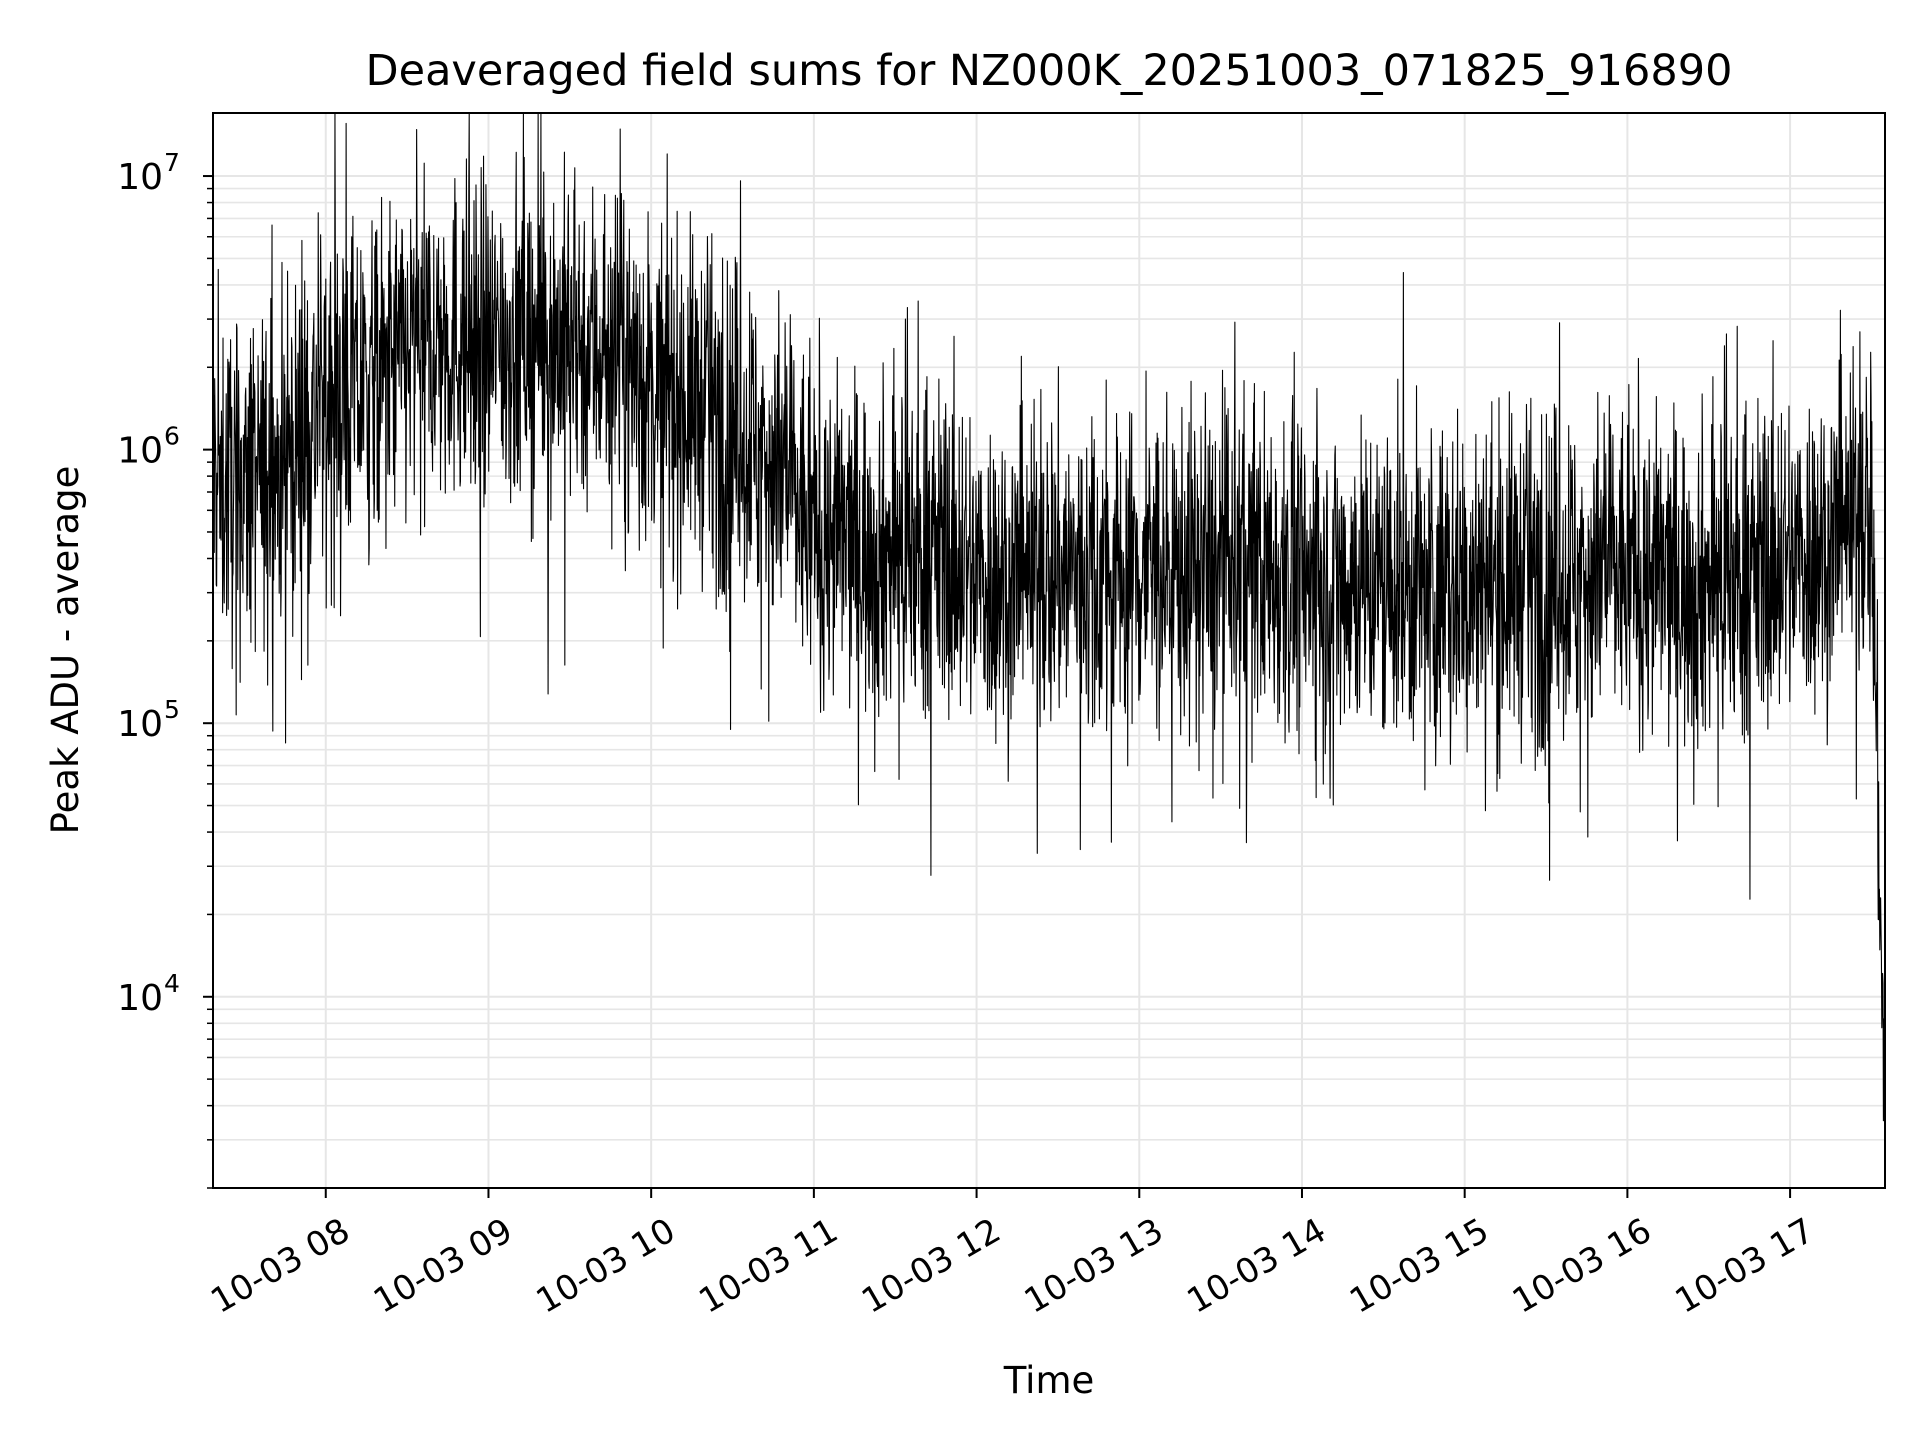  Describe the element at coordinates (65, 650) in the screenshot. I see `y-axis-label: Peak ADU - average` at that location.